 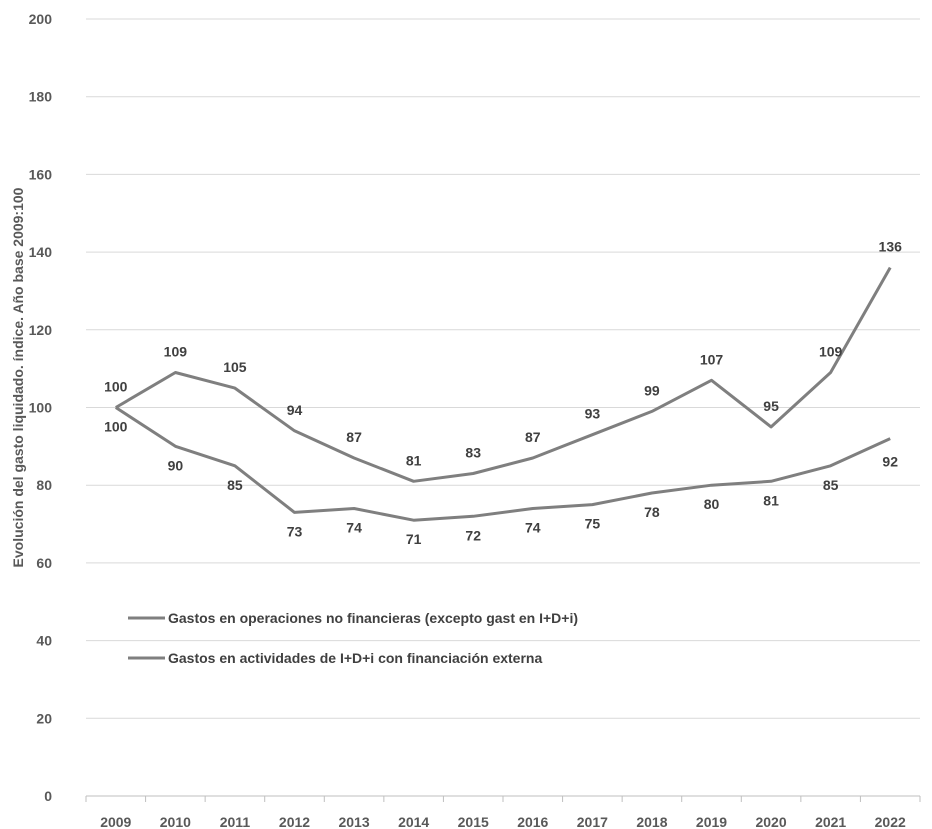 What do you see at coordinates (41, 330) in the screenshot?
I see `y-tick-label: 120` at bounding box center [41, 330].